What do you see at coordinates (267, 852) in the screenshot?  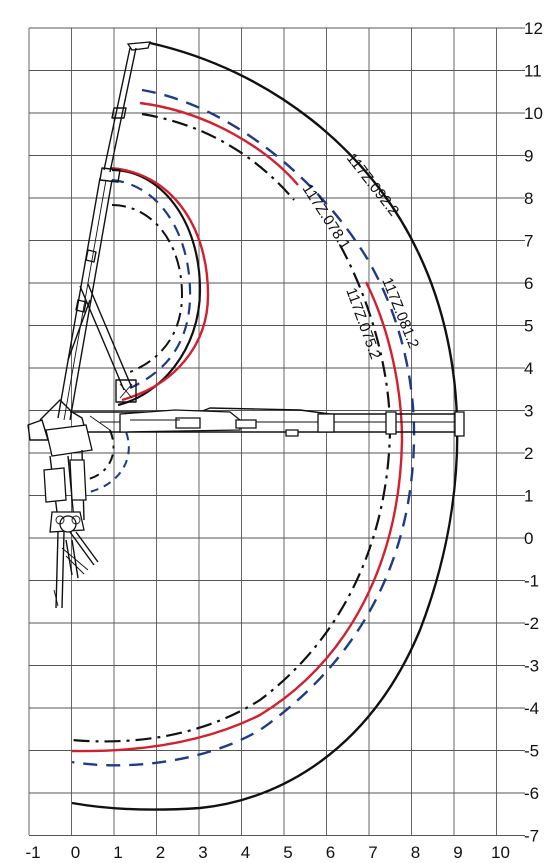 I see `x-axis-labels: -1 0 1 2 3 4 5 6 7 8 9 10` at bounding box center [267, 852].